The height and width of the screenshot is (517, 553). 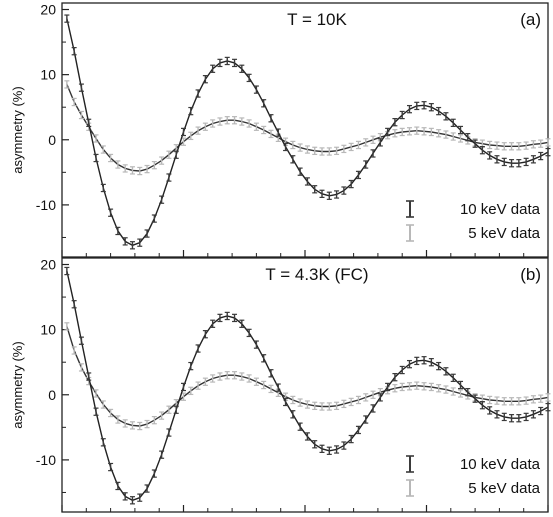 What do you see at coordinates (46, 460) in the screenshot?
I see `y-tick-label: -10` at bounding box center [46, 460].